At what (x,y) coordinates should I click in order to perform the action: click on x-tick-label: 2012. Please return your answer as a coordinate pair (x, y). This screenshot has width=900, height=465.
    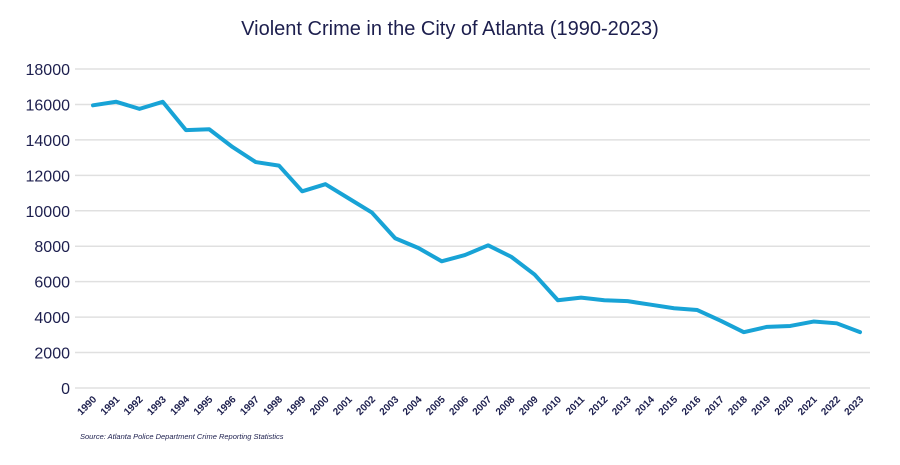
    Looking at the image, I should click on (599, 406).